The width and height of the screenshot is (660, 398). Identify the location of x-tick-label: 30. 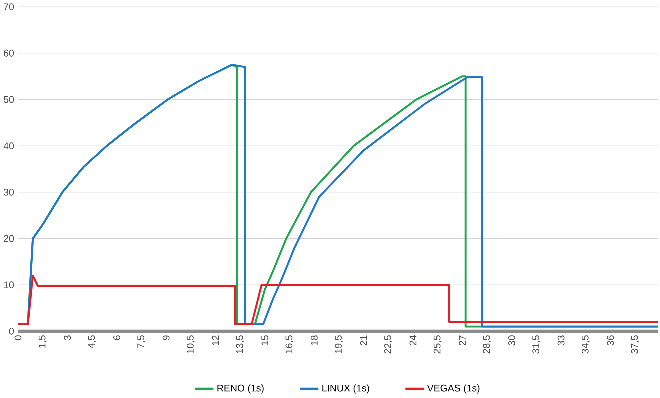
(512, 341).